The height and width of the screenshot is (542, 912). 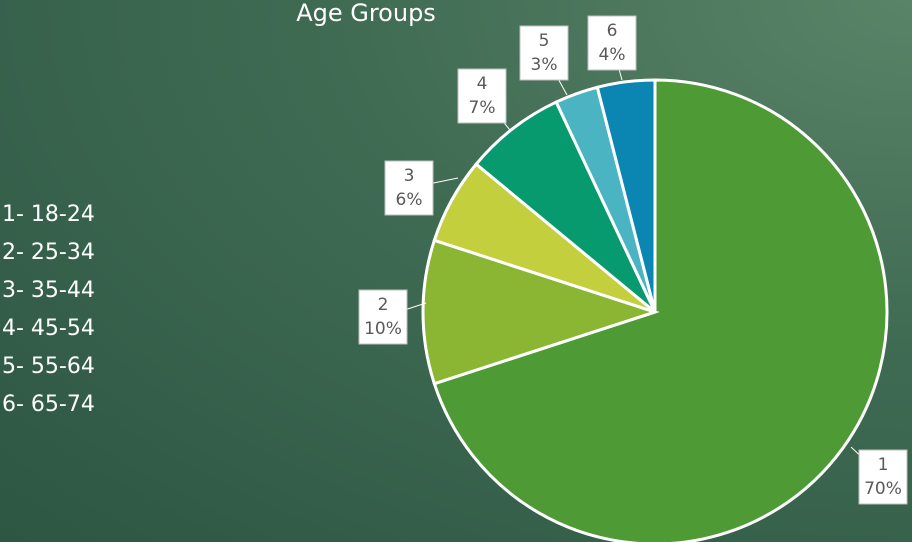 I want to click on category-label: 2, so click(x=383, y=305).